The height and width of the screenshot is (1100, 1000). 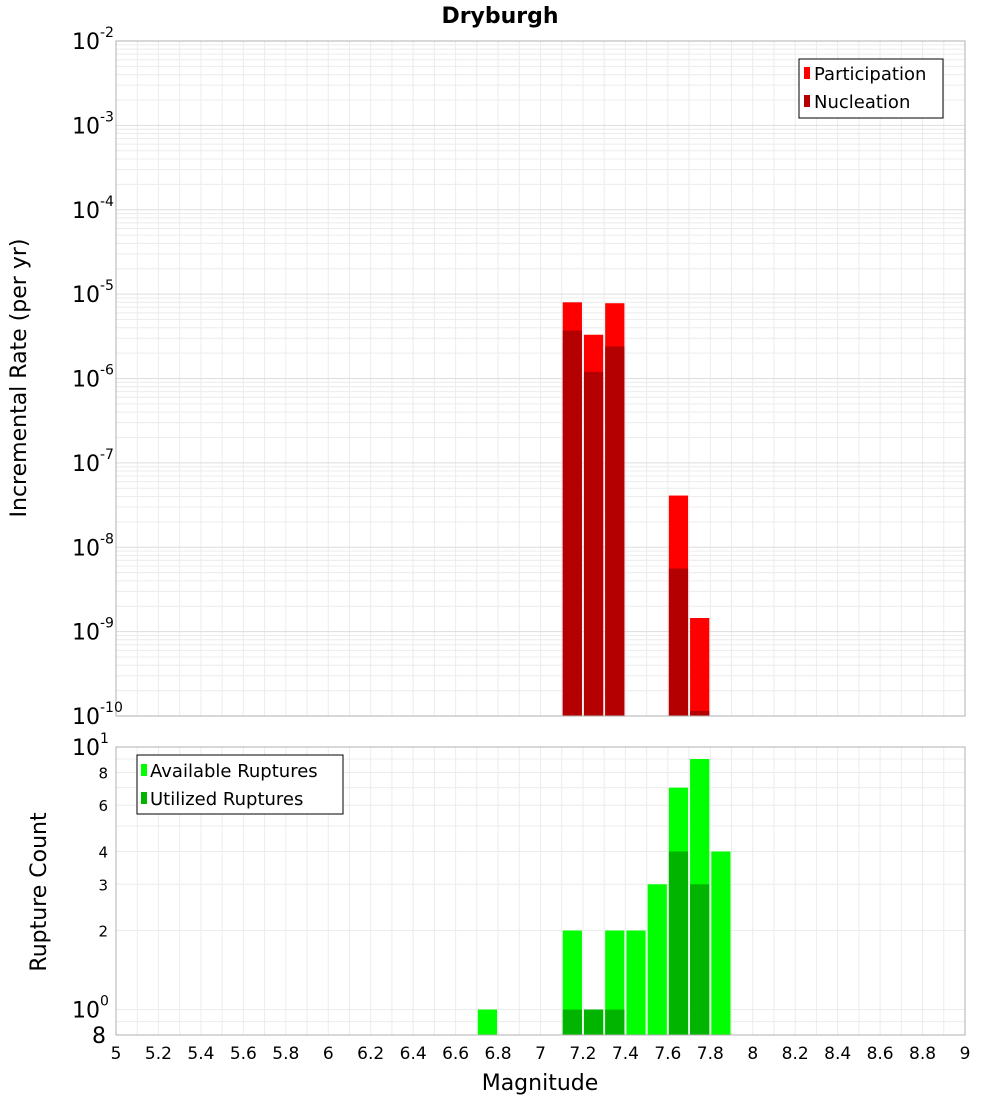 I want to click on x-tick-label: 8.2, so click(x=795, y=1054).